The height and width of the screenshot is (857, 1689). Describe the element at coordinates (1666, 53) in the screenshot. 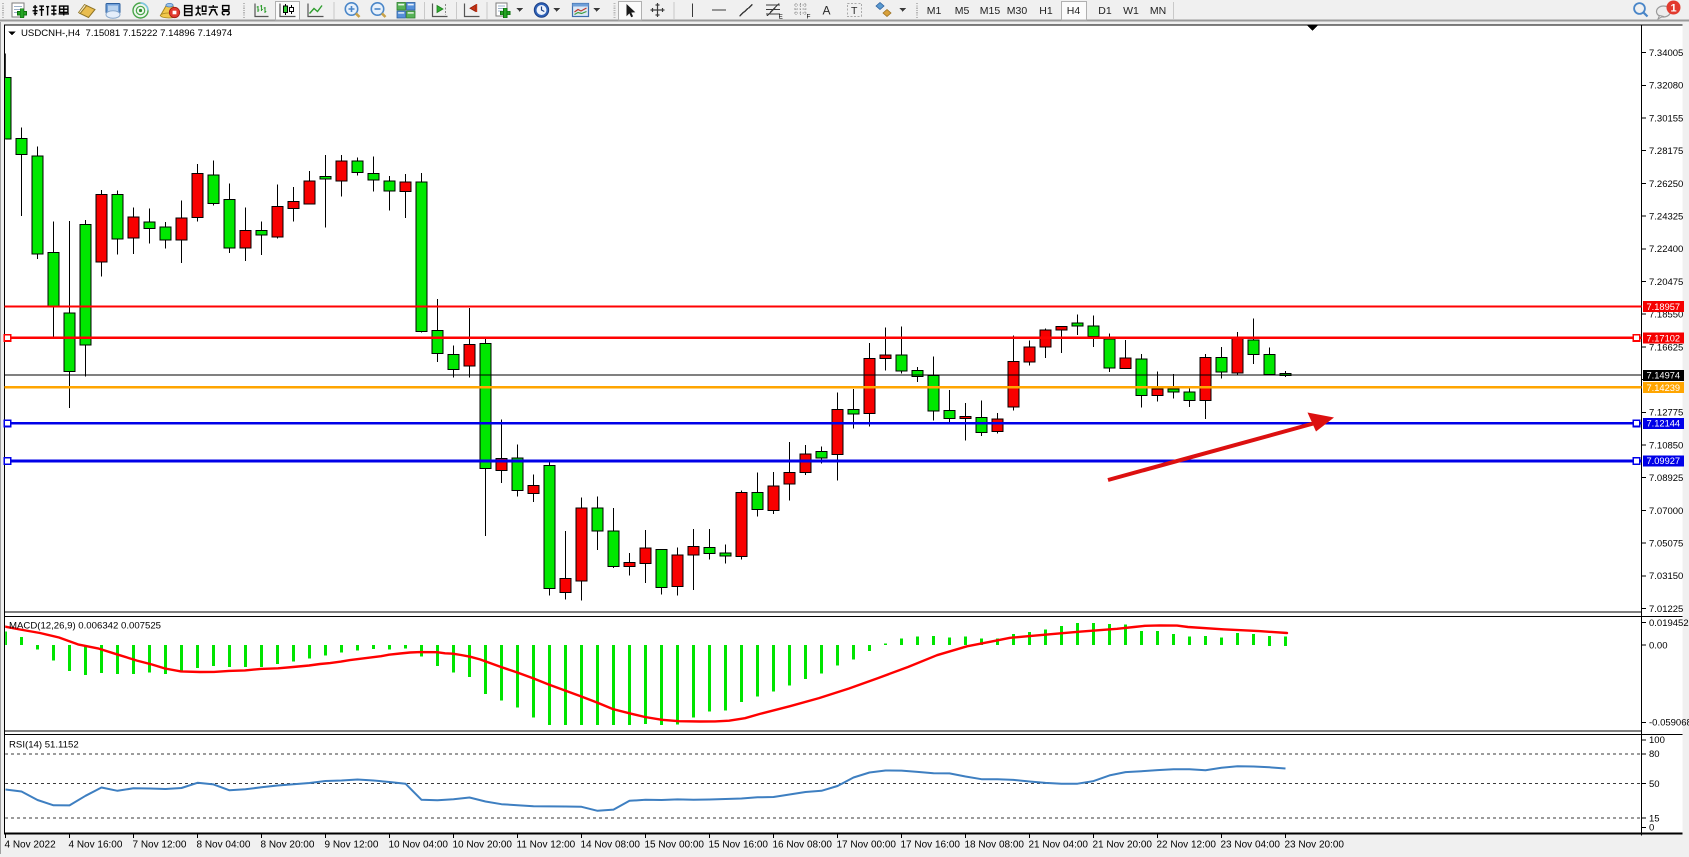

I see `svg-text: 7.34005` at that location.